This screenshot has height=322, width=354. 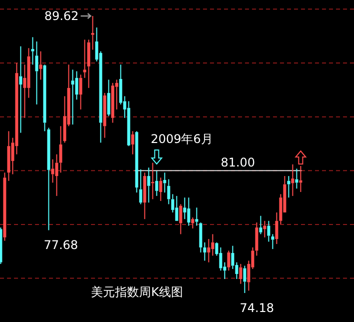 I want to click on text: 74.18, so click(x=257, y=308).